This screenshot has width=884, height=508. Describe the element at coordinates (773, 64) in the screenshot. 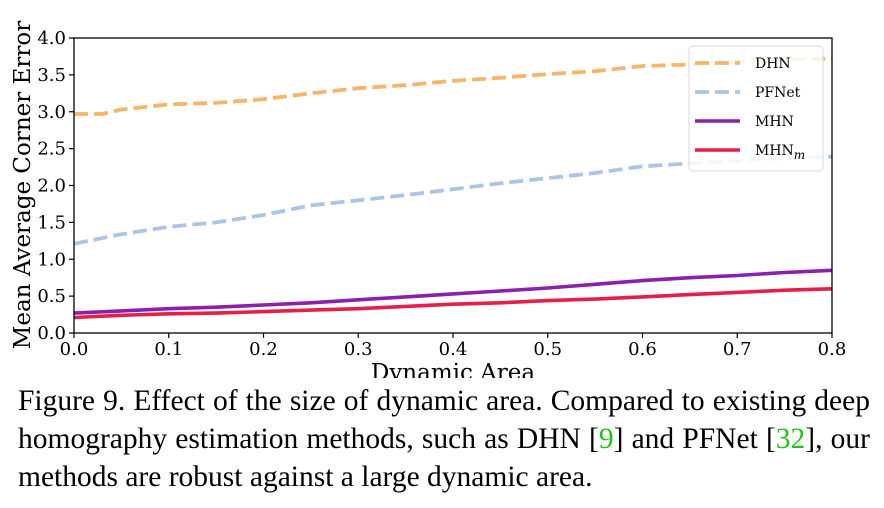

I see `legend-label: DHN` at that location.